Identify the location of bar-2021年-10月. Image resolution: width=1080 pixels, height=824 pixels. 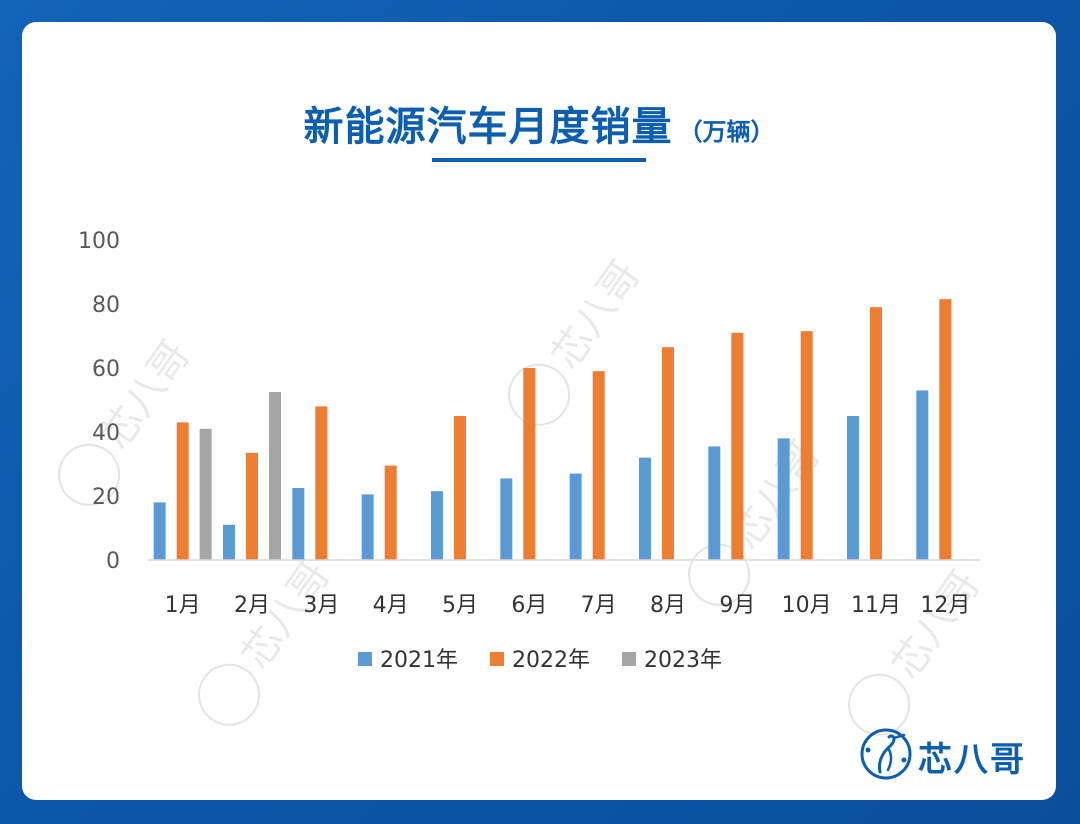
(783, 499).